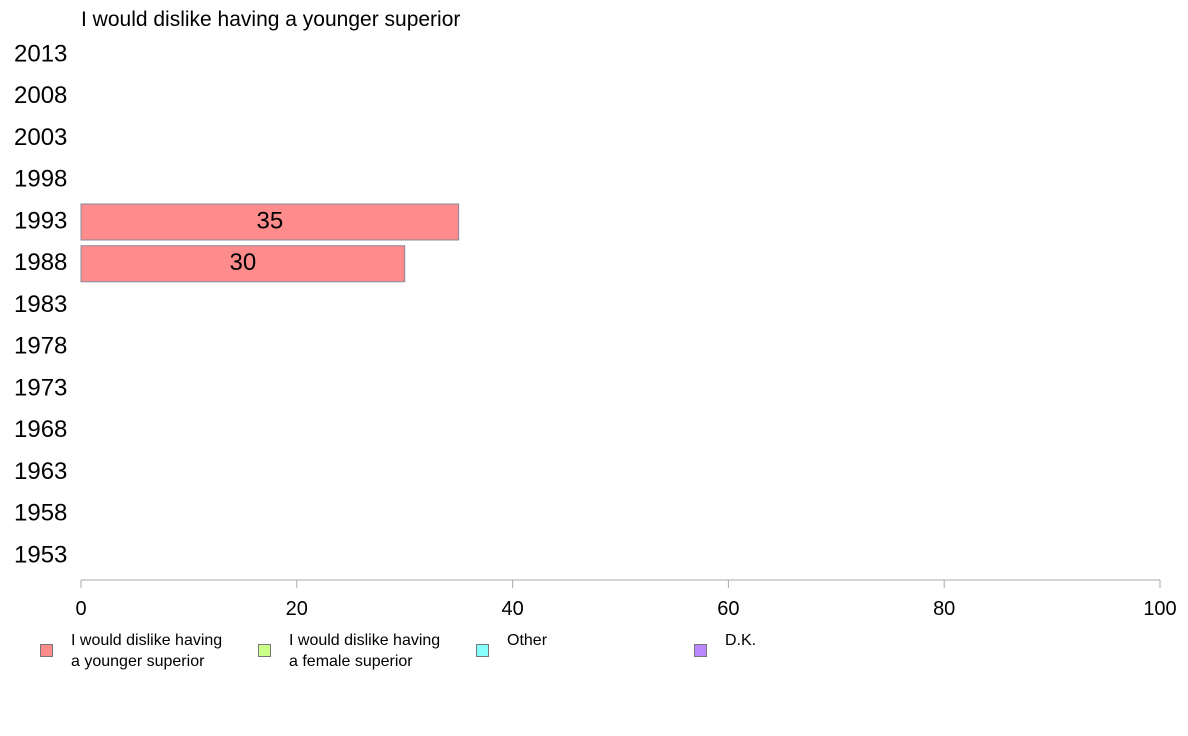 The image size is (1188, 736). What do you see at coordinates (40, 179) in the screenshot?
I see `y-tick-label: 1998` at bounding box center [40, 179].